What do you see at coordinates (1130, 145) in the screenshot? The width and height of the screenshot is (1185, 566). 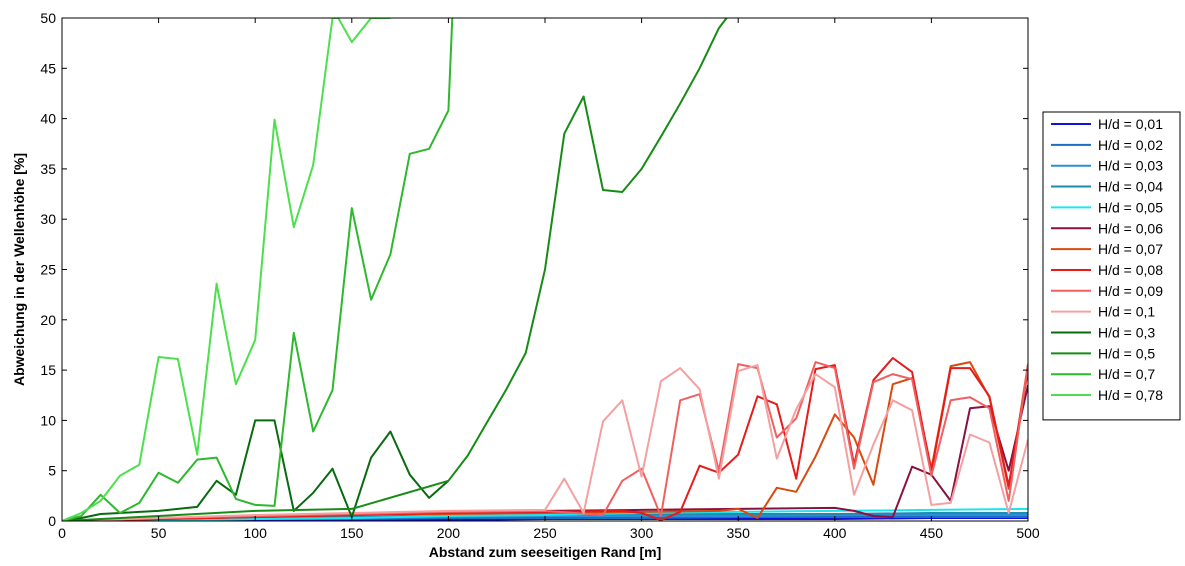 I see `legend-label: H/d = 0,02` at bounding box center [1130, 145].